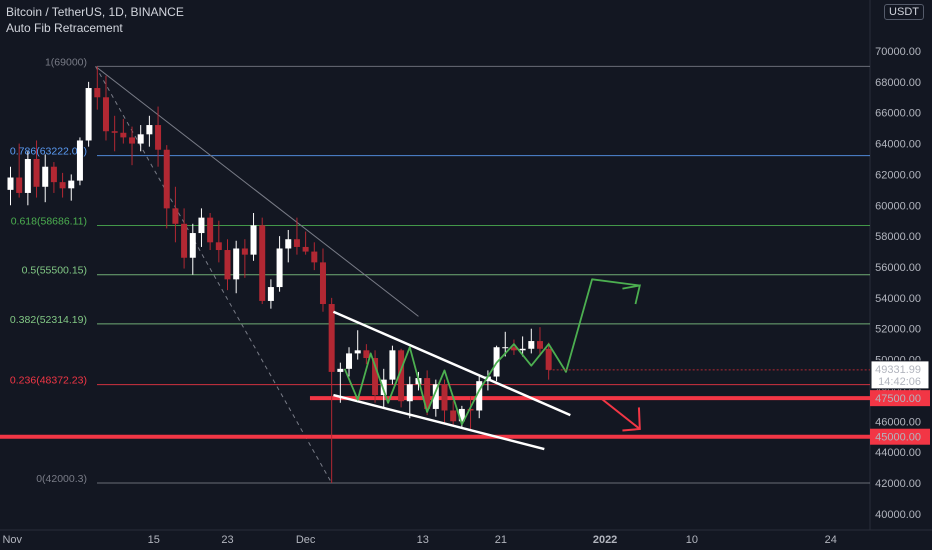  What do you see at coordinates (48, 320) in the screenshot?
I see `fib-level-label: 0.382(52314.19)` at bounding box center [48, 320].